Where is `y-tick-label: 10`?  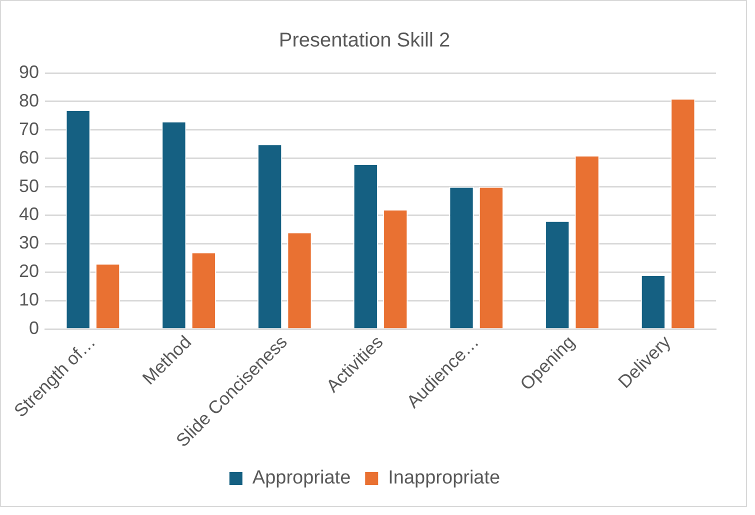
y-tick-label: 10 is located at coordinates (29, 300).